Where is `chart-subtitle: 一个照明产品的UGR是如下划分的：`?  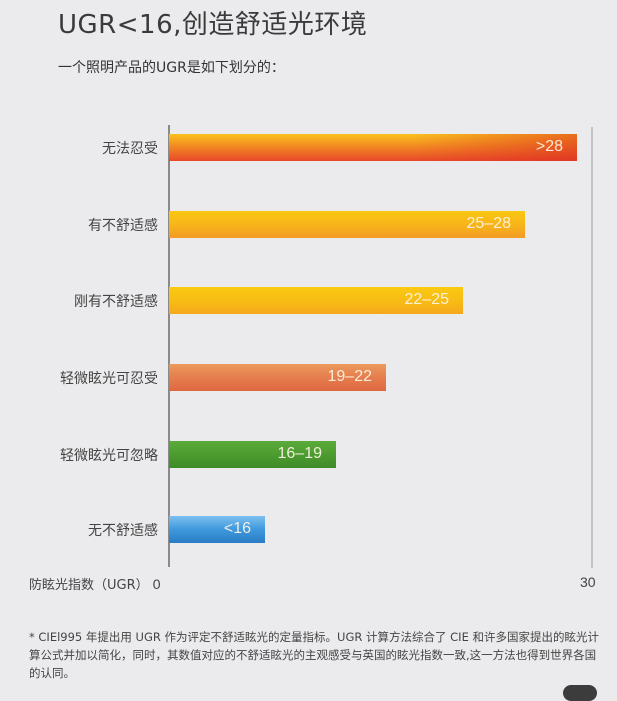
chart-subtitle: 一个照明产品的UGR是如下划分的： is located at coordinates (171, 68).